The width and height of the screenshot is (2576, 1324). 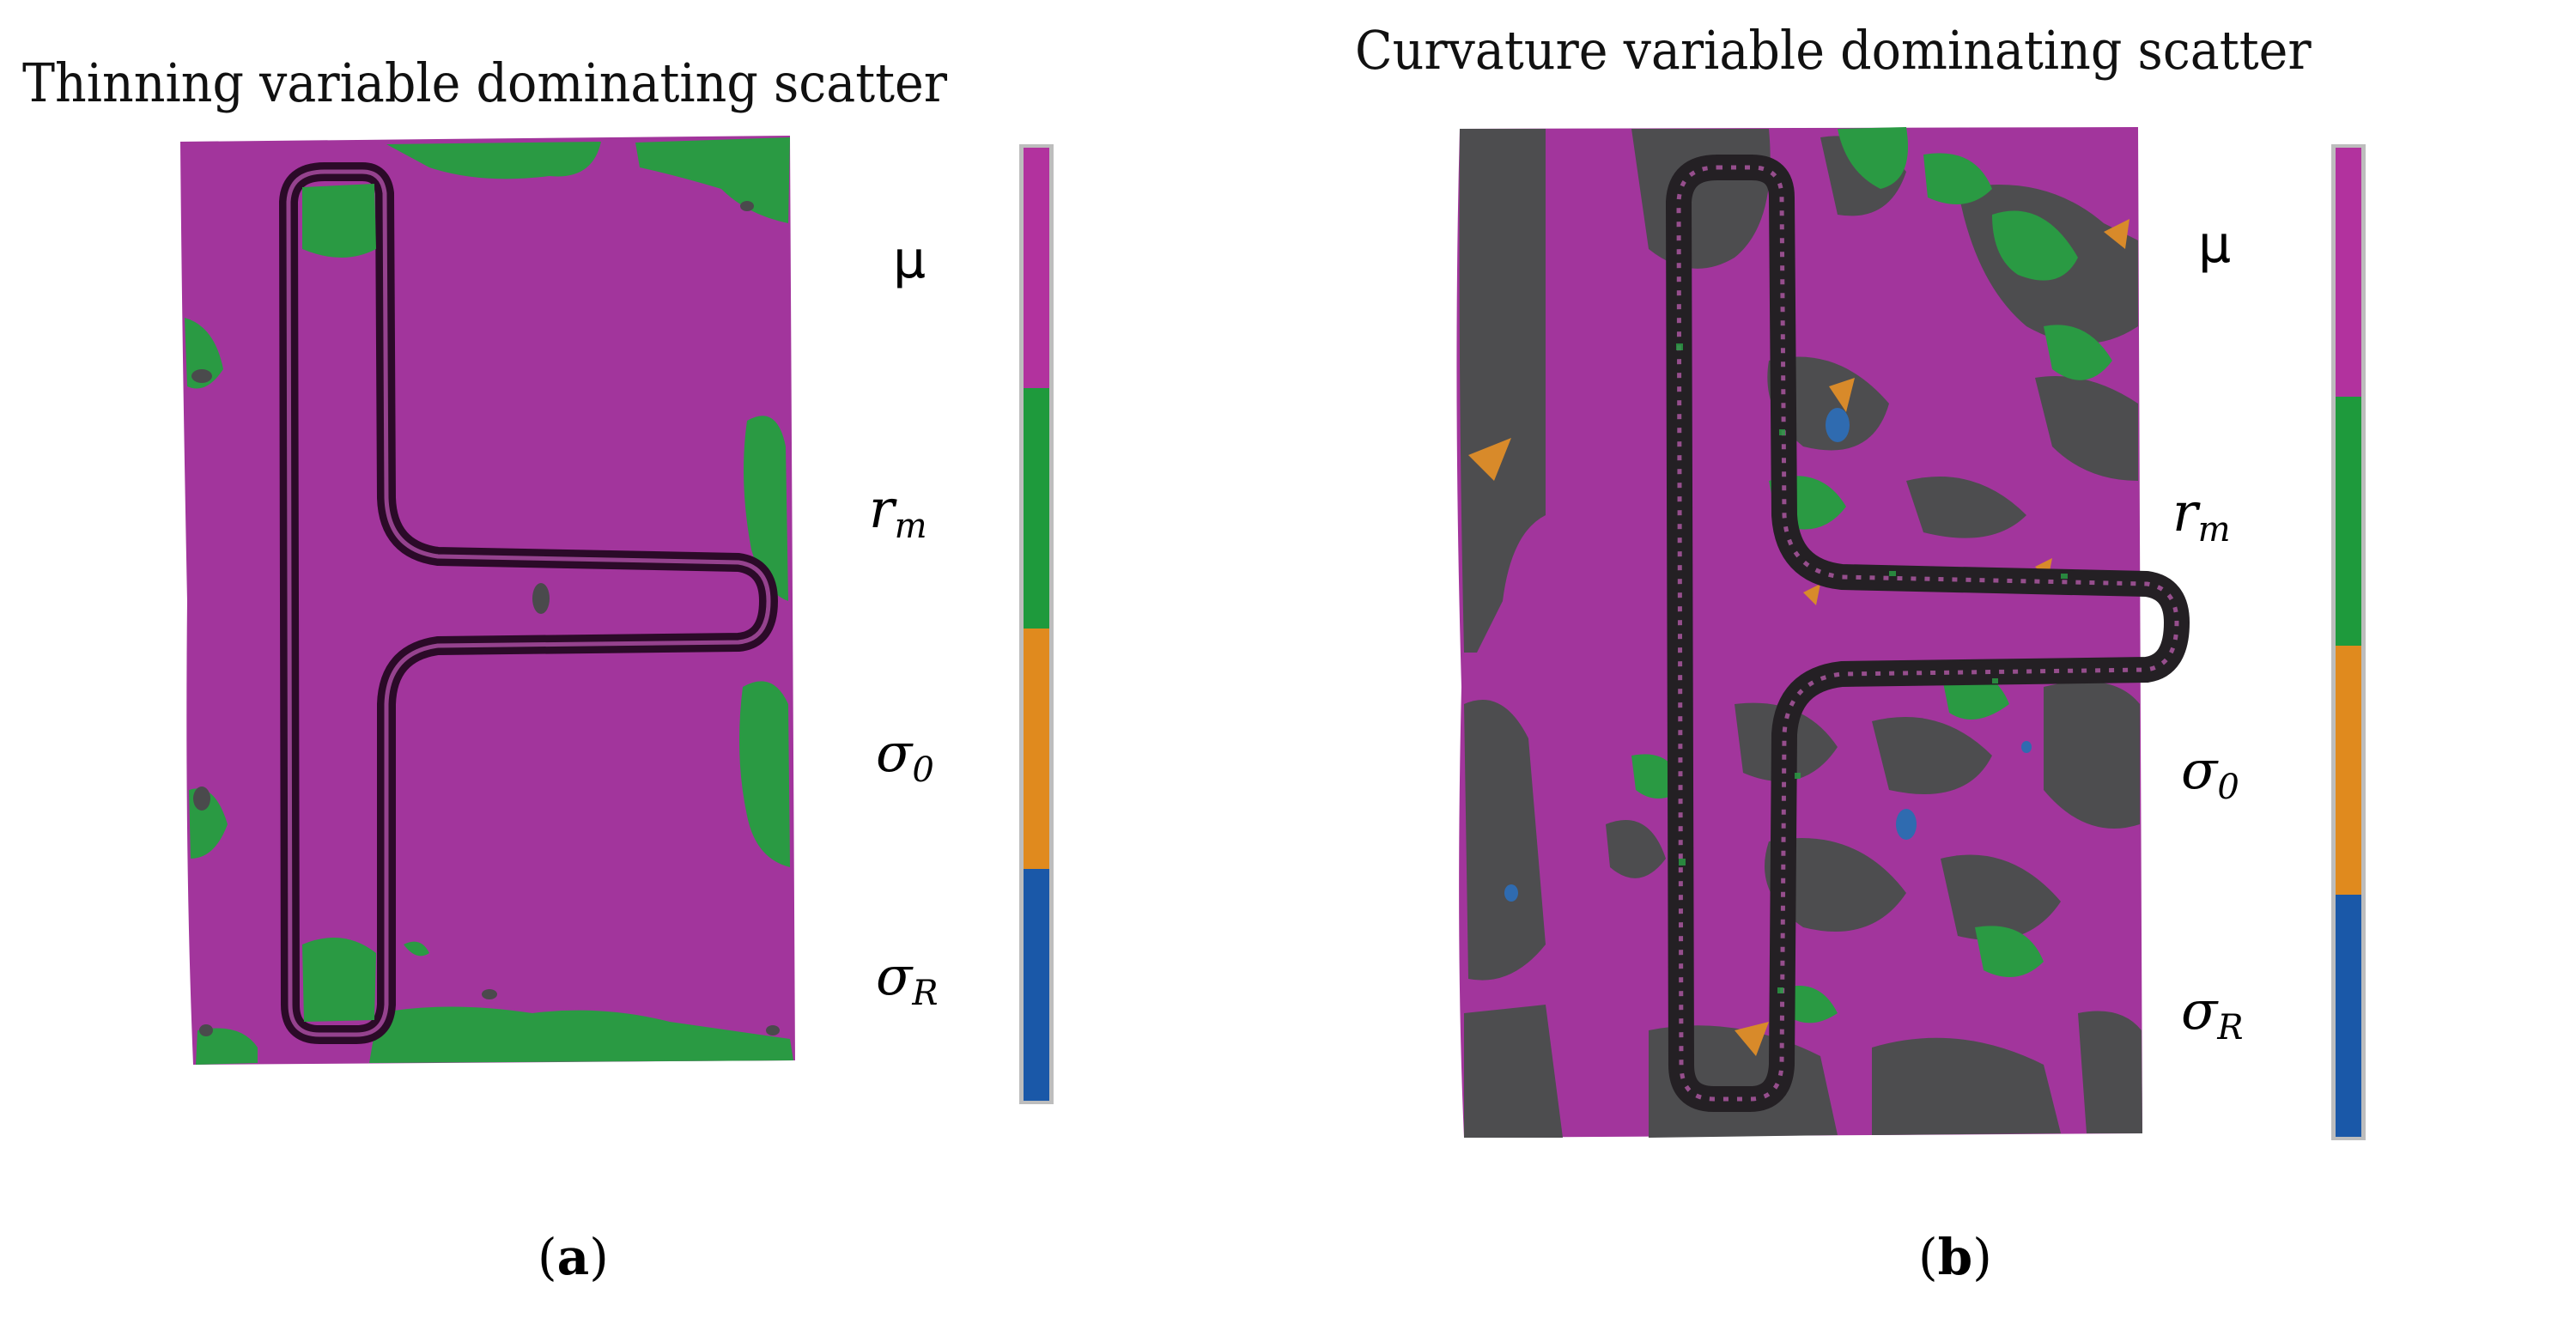 I want to click on groove-noise, so click(x=1872, y=668).